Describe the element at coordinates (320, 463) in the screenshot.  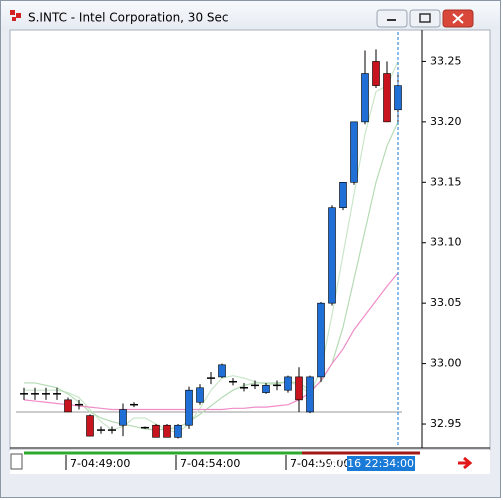
I see `x-tick-label: 7-04:59:00` at that location.